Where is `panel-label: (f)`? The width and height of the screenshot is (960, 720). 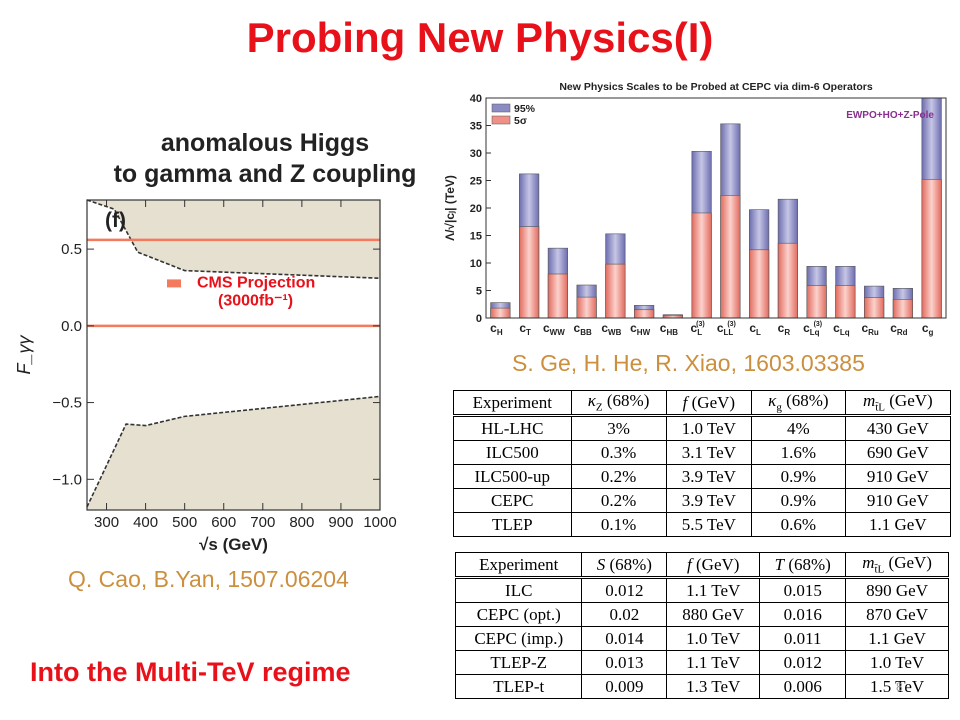 panel-label: (f) is located at coordinates (115, 220).